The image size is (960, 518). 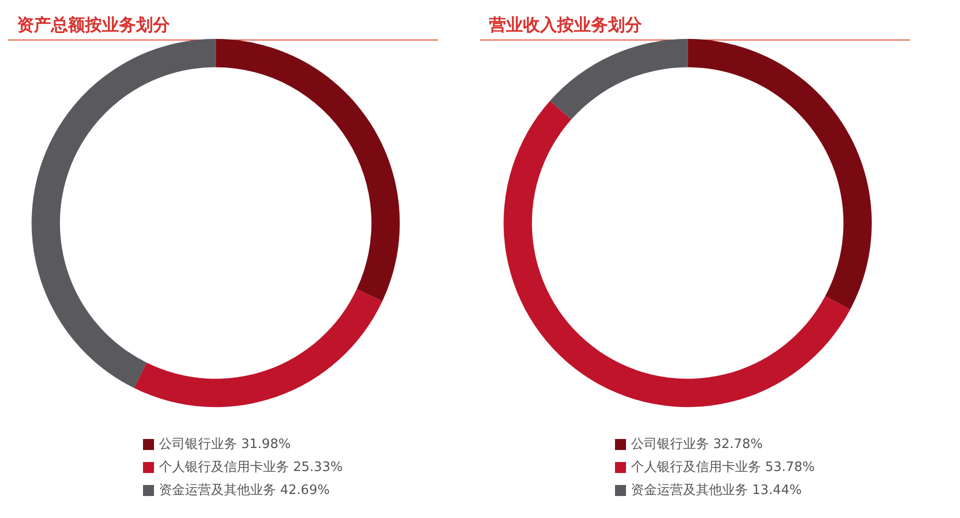 What do you see at coordinates (94, 26) in the screenshot?
I see `chart-title: 资产总额按业务划分` at bounding box center [94, 26].